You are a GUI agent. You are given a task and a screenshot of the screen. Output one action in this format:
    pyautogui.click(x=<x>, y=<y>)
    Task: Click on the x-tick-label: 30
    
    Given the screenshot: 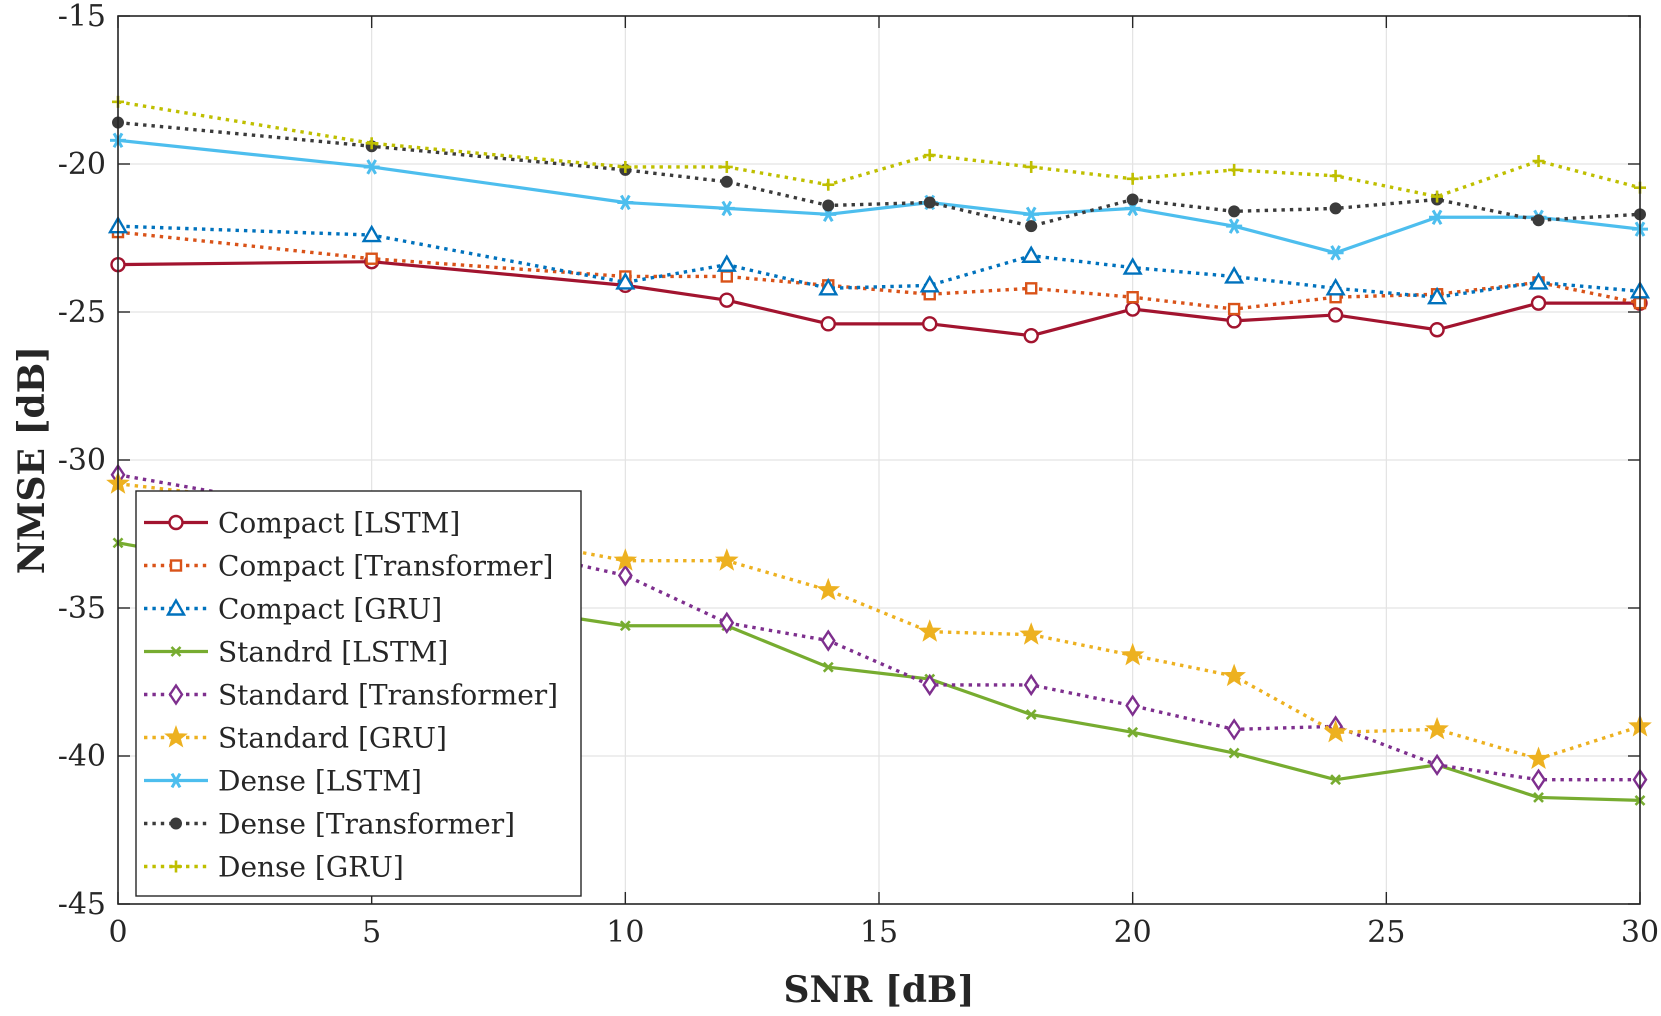 What is the action you would take?
    pyautogui.click(x=1640, y=932)
    